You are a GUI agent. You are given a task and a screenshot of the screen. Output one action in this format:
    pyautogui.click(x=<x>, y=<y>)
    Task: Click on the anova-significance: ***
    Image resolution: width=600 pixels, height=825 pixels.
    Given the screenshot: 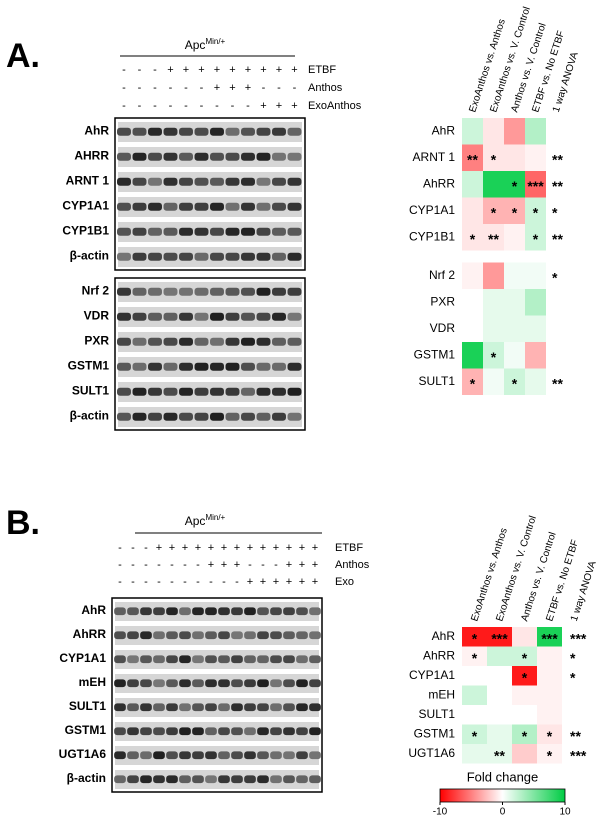 What is the action you would take?
    pyautogui.click(x=578, y=755)
    